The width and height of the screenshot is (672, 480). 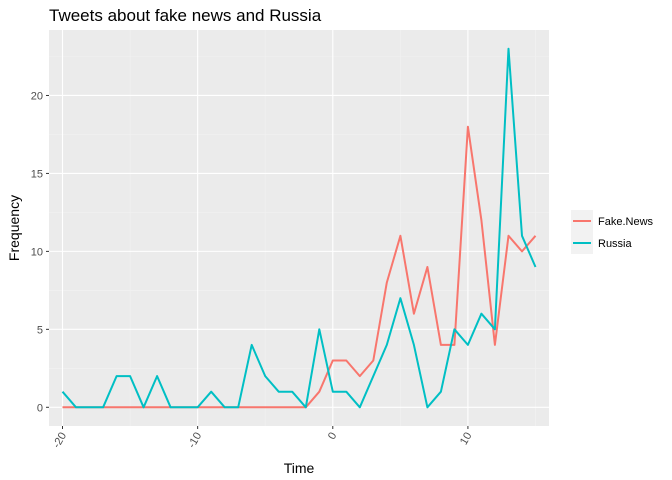 What do you see at coordinates (40, 330) in the screenshot?
I see `y-tick-label: 5` at bounding box center [40, 330].